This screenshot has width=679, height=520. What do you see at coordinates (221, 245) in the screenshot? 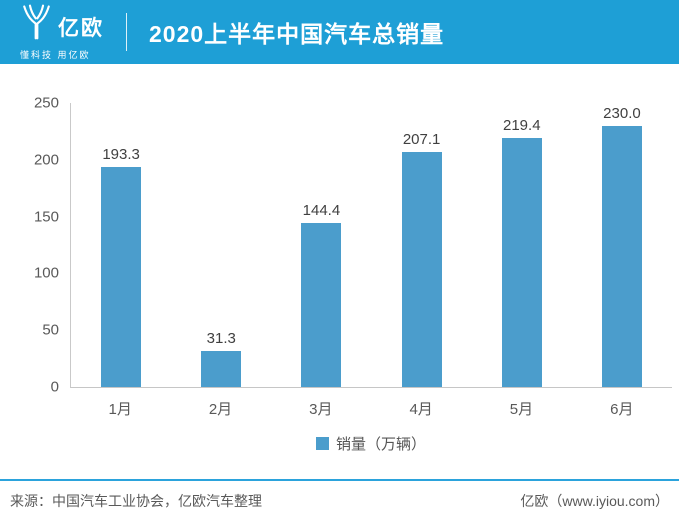
I see `bar-column: 31.3` at bounding box center [221, 245].